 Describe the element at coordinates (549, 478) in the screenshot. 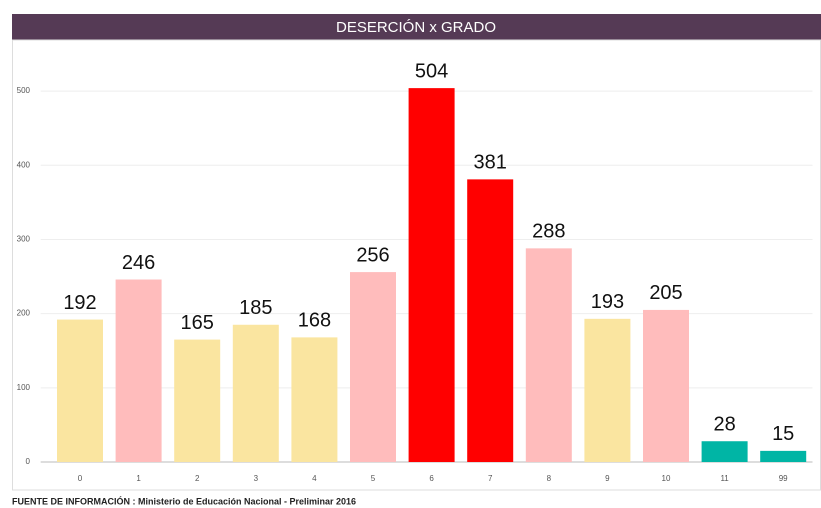

I see `x-tick-label: 8` at that location.